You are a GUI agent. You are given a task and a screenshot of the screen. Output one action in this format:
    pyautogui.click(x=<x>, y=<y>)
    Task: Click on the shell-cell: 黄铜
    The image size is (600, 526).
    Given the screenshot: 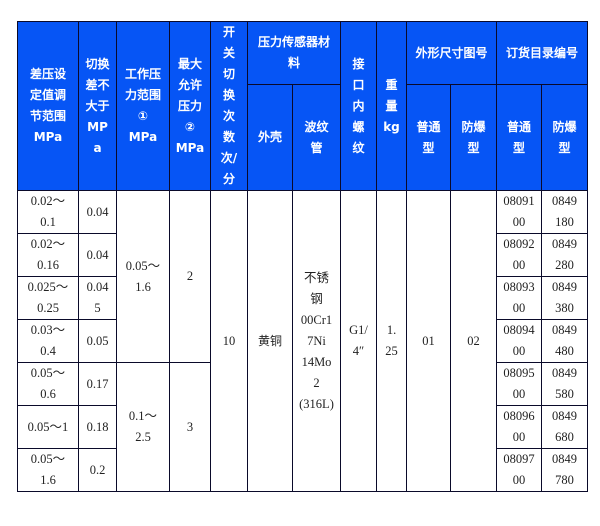 What is the action you would take?
    pyautogui.click(x=270, y=341)
    